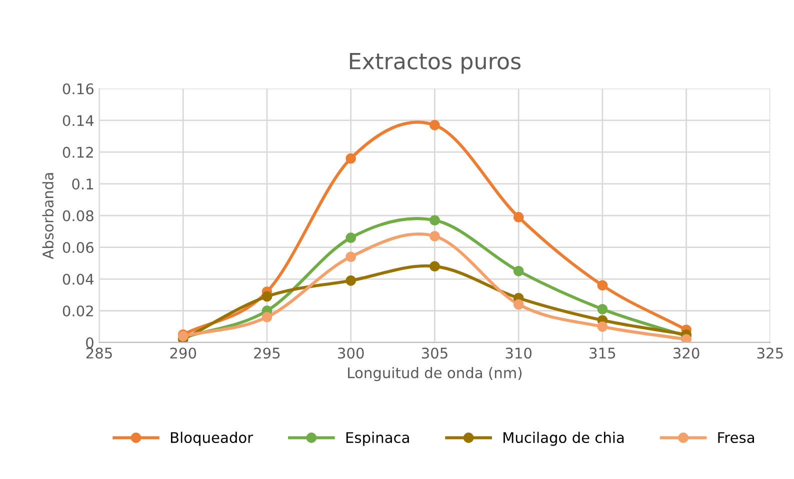 This screenshot has width=794, height=479. I want to click on legend-label: Bloqueador, so click(212, 439).